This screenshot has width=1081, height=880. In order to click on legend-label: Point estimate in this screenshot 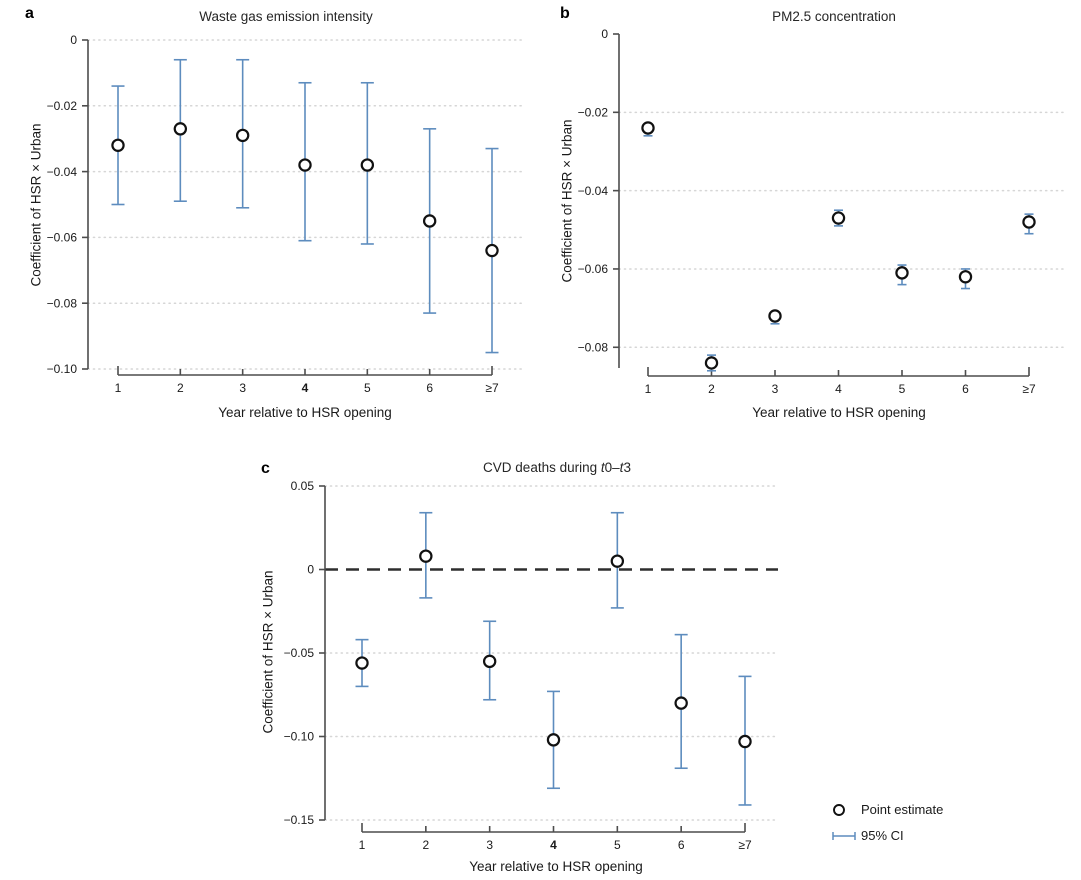, I will do `click(902, 809)`.